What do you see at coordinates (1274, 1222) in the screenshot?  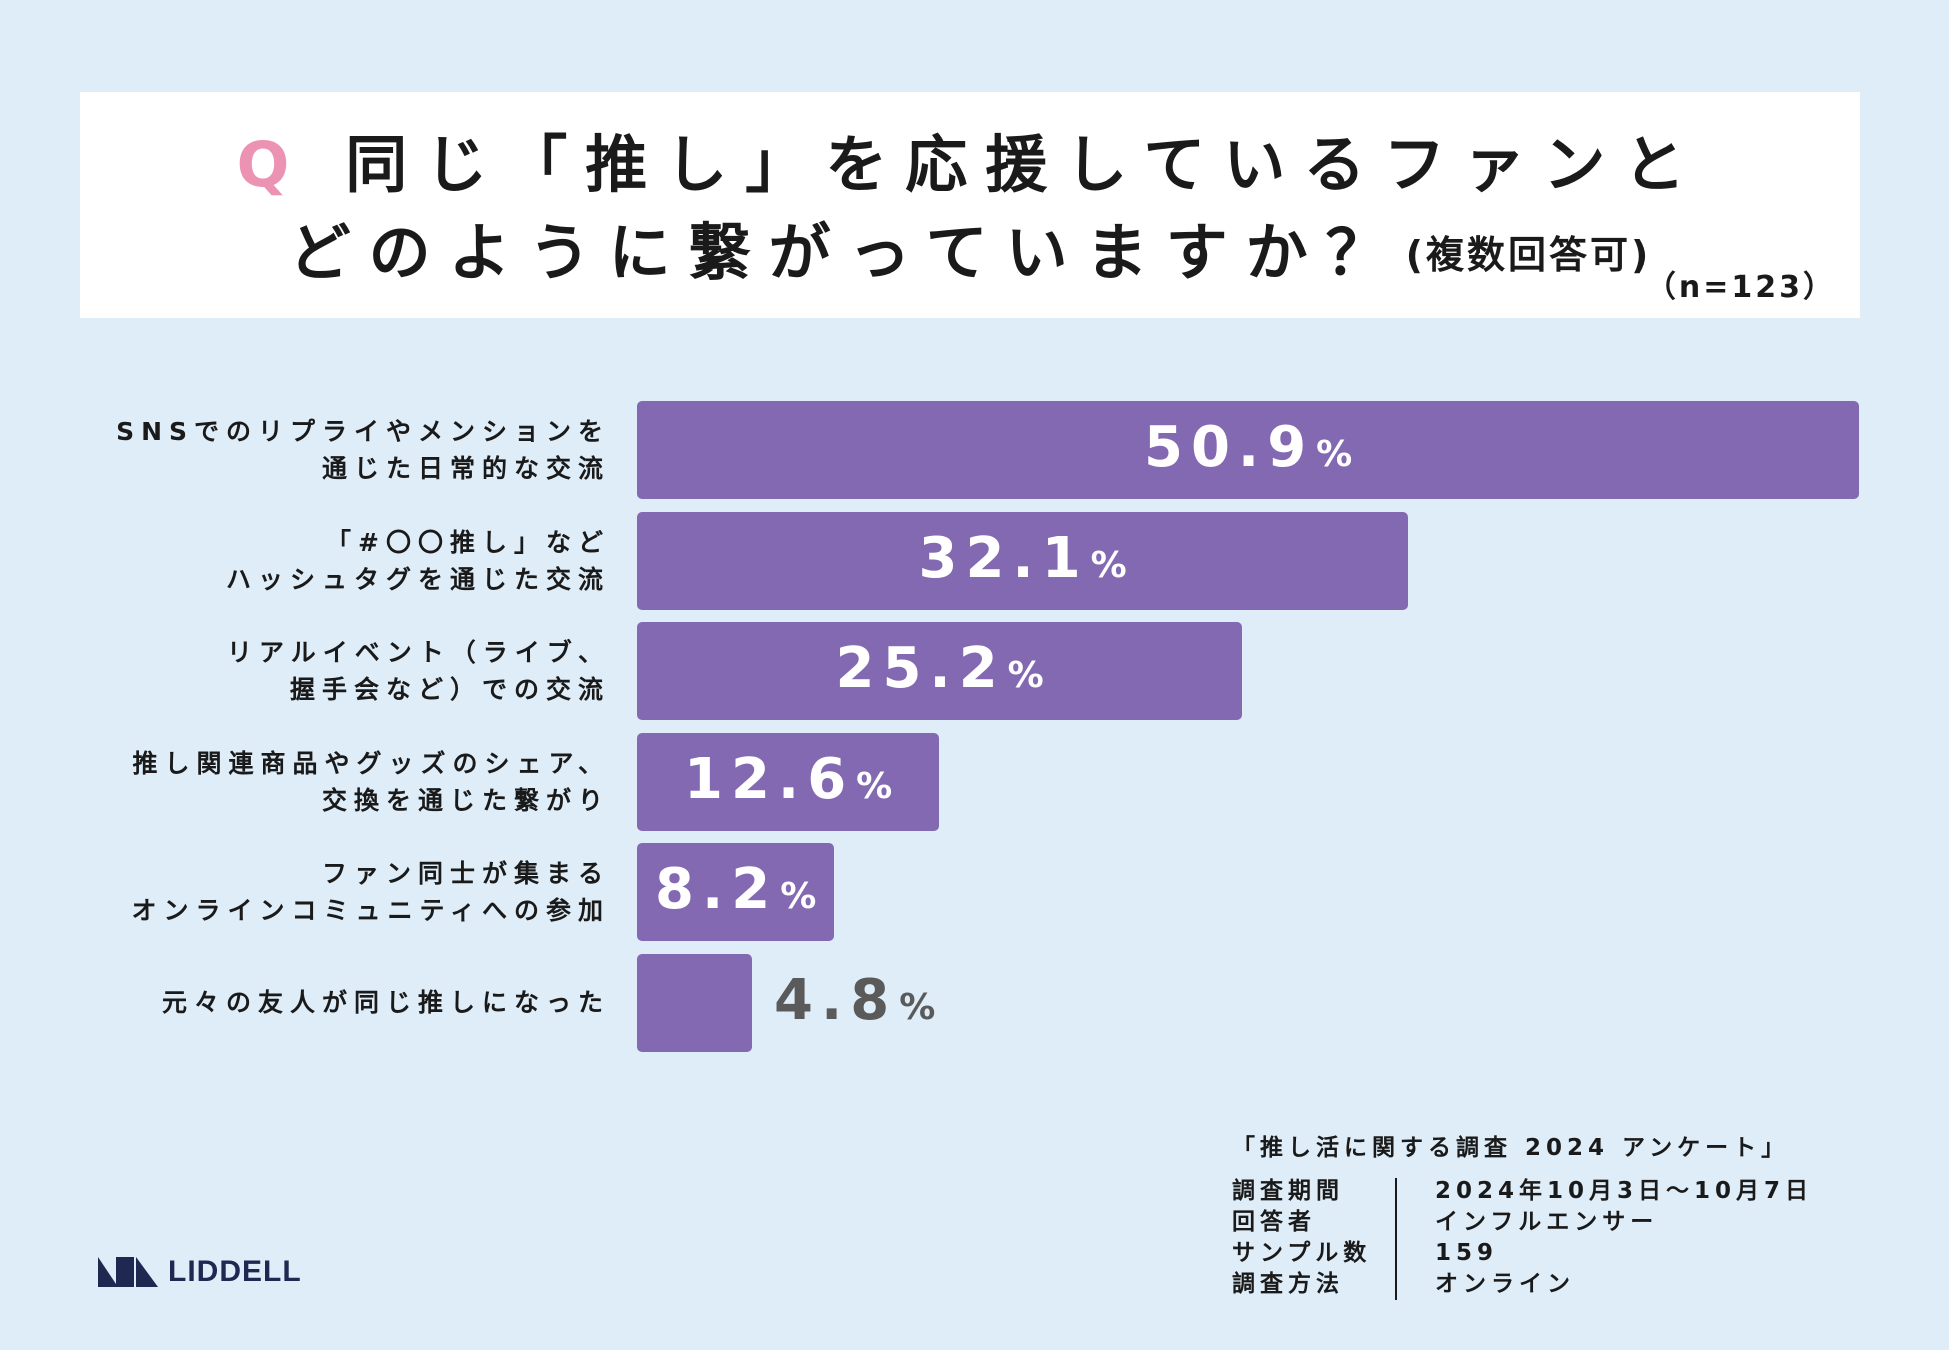 I see `survey-key: 回答者` at bounding box center [1274, 1222].